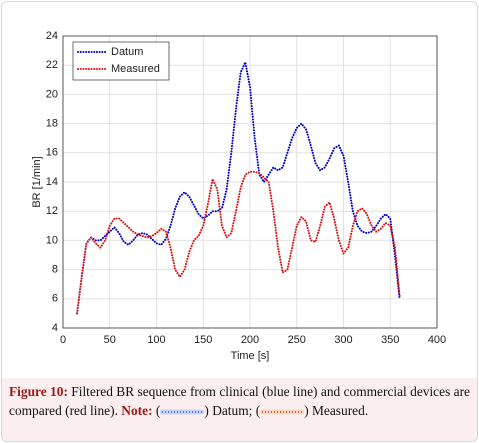 The image size is (479, 443). What do you see at coordinates (137, 410) in the screenshot?
I see `note-label: Note:` at bounding box center [137, 410].